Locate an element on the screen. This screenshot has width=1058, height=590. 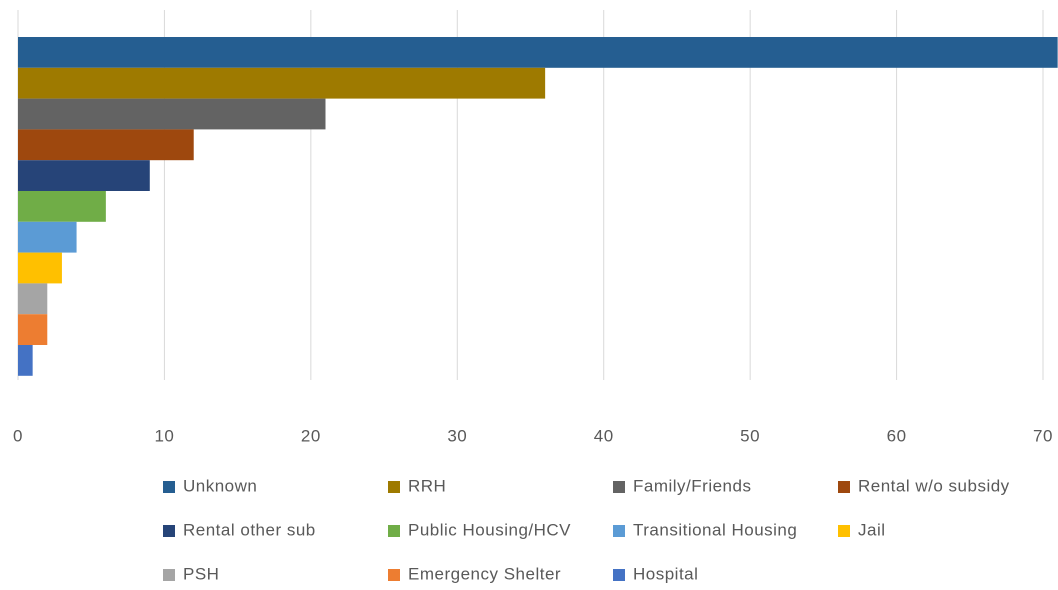
legend-label: Transitional Housing is located at coordinates (715, 529).